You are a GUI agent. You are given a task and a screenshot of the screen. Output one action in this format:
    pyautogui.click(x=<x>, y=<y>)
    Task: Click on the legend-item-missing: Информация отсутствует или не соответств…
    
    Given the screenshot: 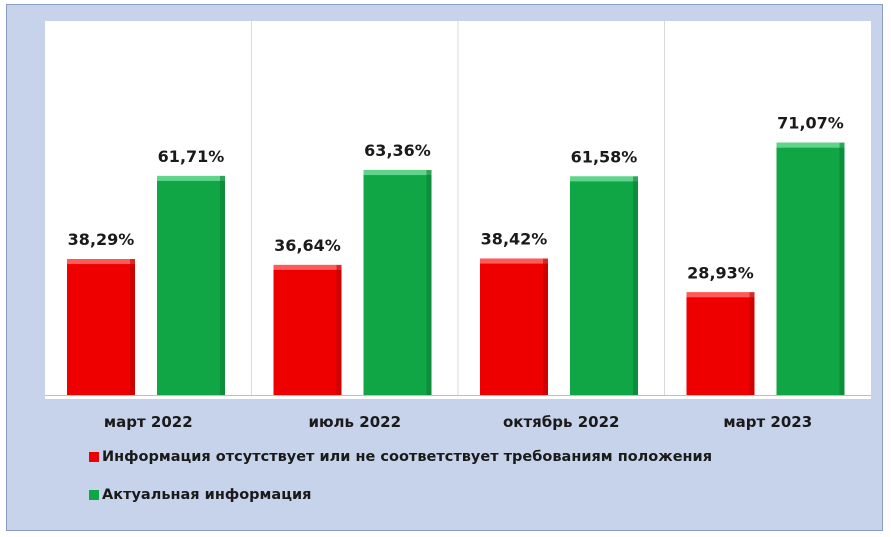 What is the action you would take?
    pyautogui.click(x=400, y=457)
    